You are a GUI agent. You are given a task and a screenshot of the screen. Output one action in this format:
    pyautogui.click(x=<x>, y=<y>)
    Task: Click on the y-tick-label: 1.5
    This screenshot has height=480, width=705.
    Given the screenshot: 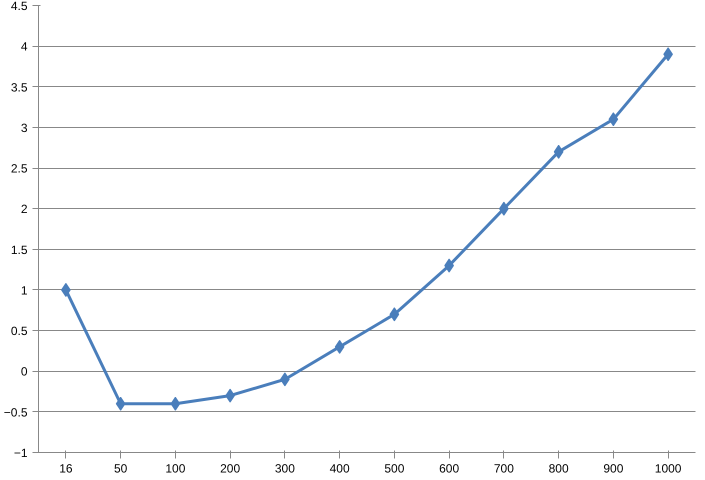 What is the action you would take?
    pyautogui.click(x=19, y=249)
    